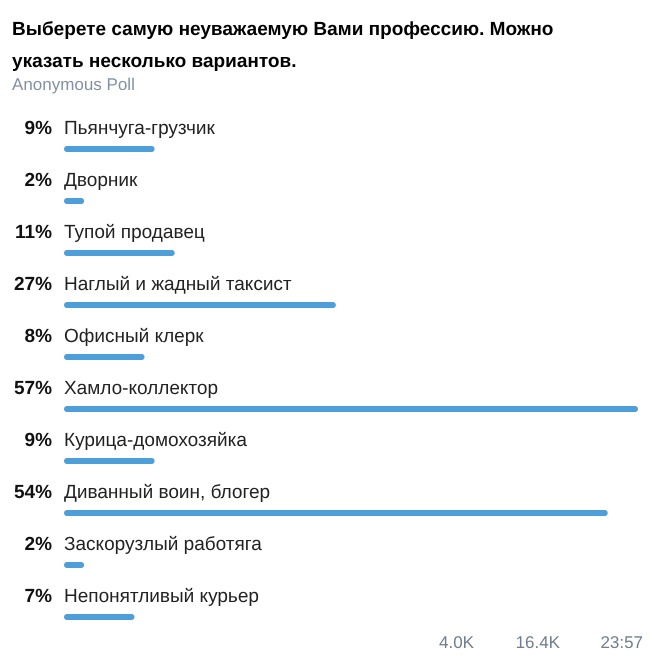 This screenshot has width=654, height=659. I want to click on chart-title: Выберете самую неуважаемую Вами профессию. Можно указать несколько вариантов., so click(283, 45).